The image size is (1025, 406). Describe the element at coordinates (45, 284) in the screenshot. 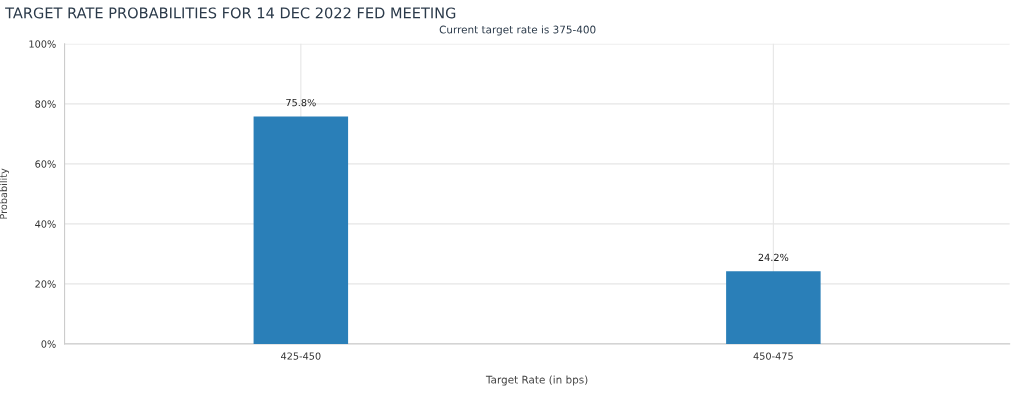

I see `y-tick-label: 20%` at that location.